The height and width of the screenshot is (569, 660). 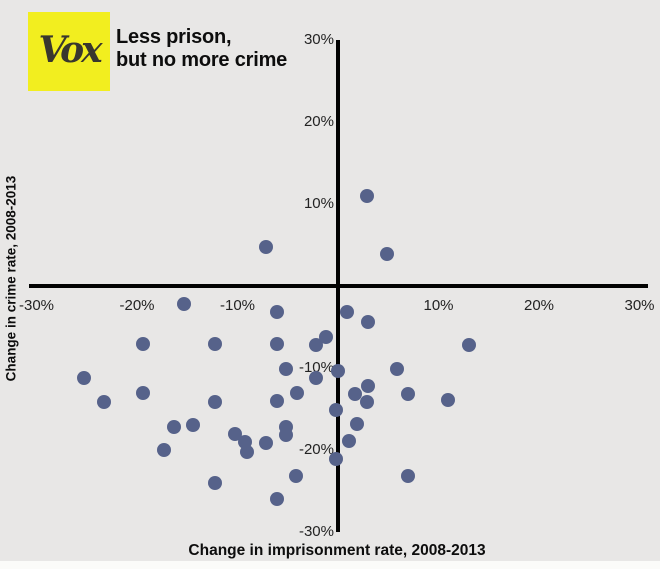 What do you see at coordinates (539, 305) in the screenshot?
I see `x-tick-label: 20%` at bounding box center [539, 305].